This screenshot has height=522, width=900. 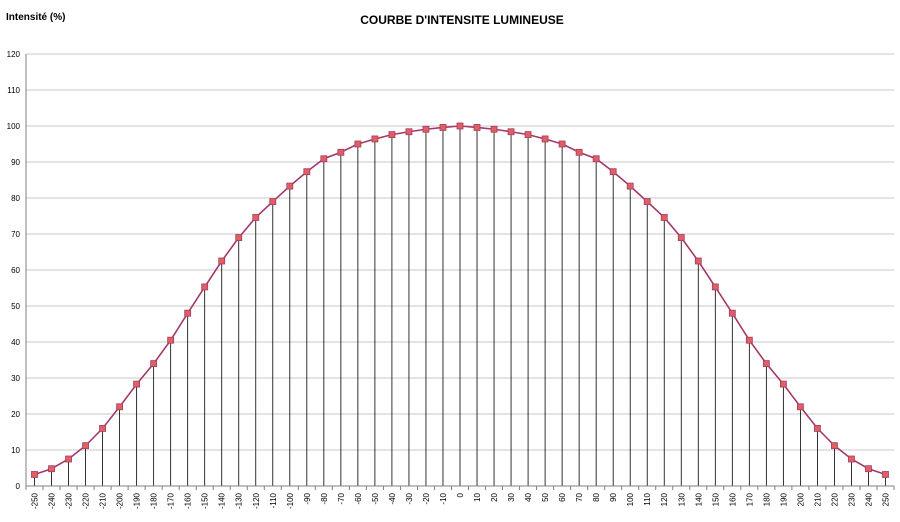 What do you see at coordinates (596, 496) in the screenshot?
I see `x-tick-label: 80` at bounding box center [596, 496].